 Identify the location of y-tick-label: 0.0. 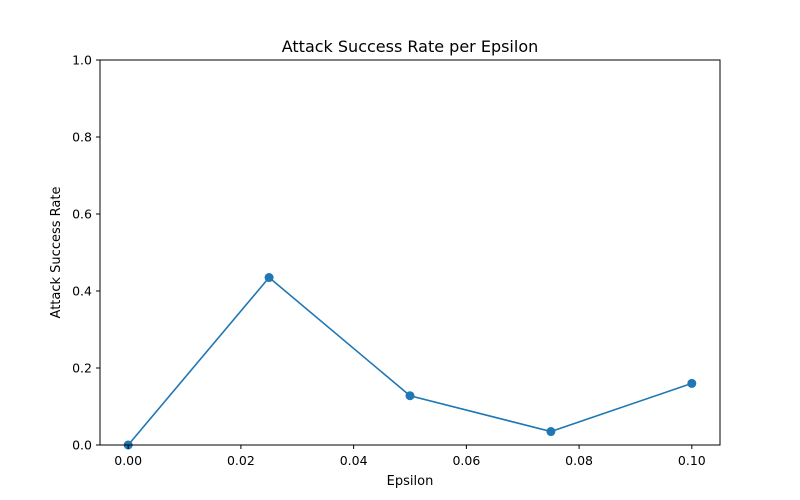
(82, 445).